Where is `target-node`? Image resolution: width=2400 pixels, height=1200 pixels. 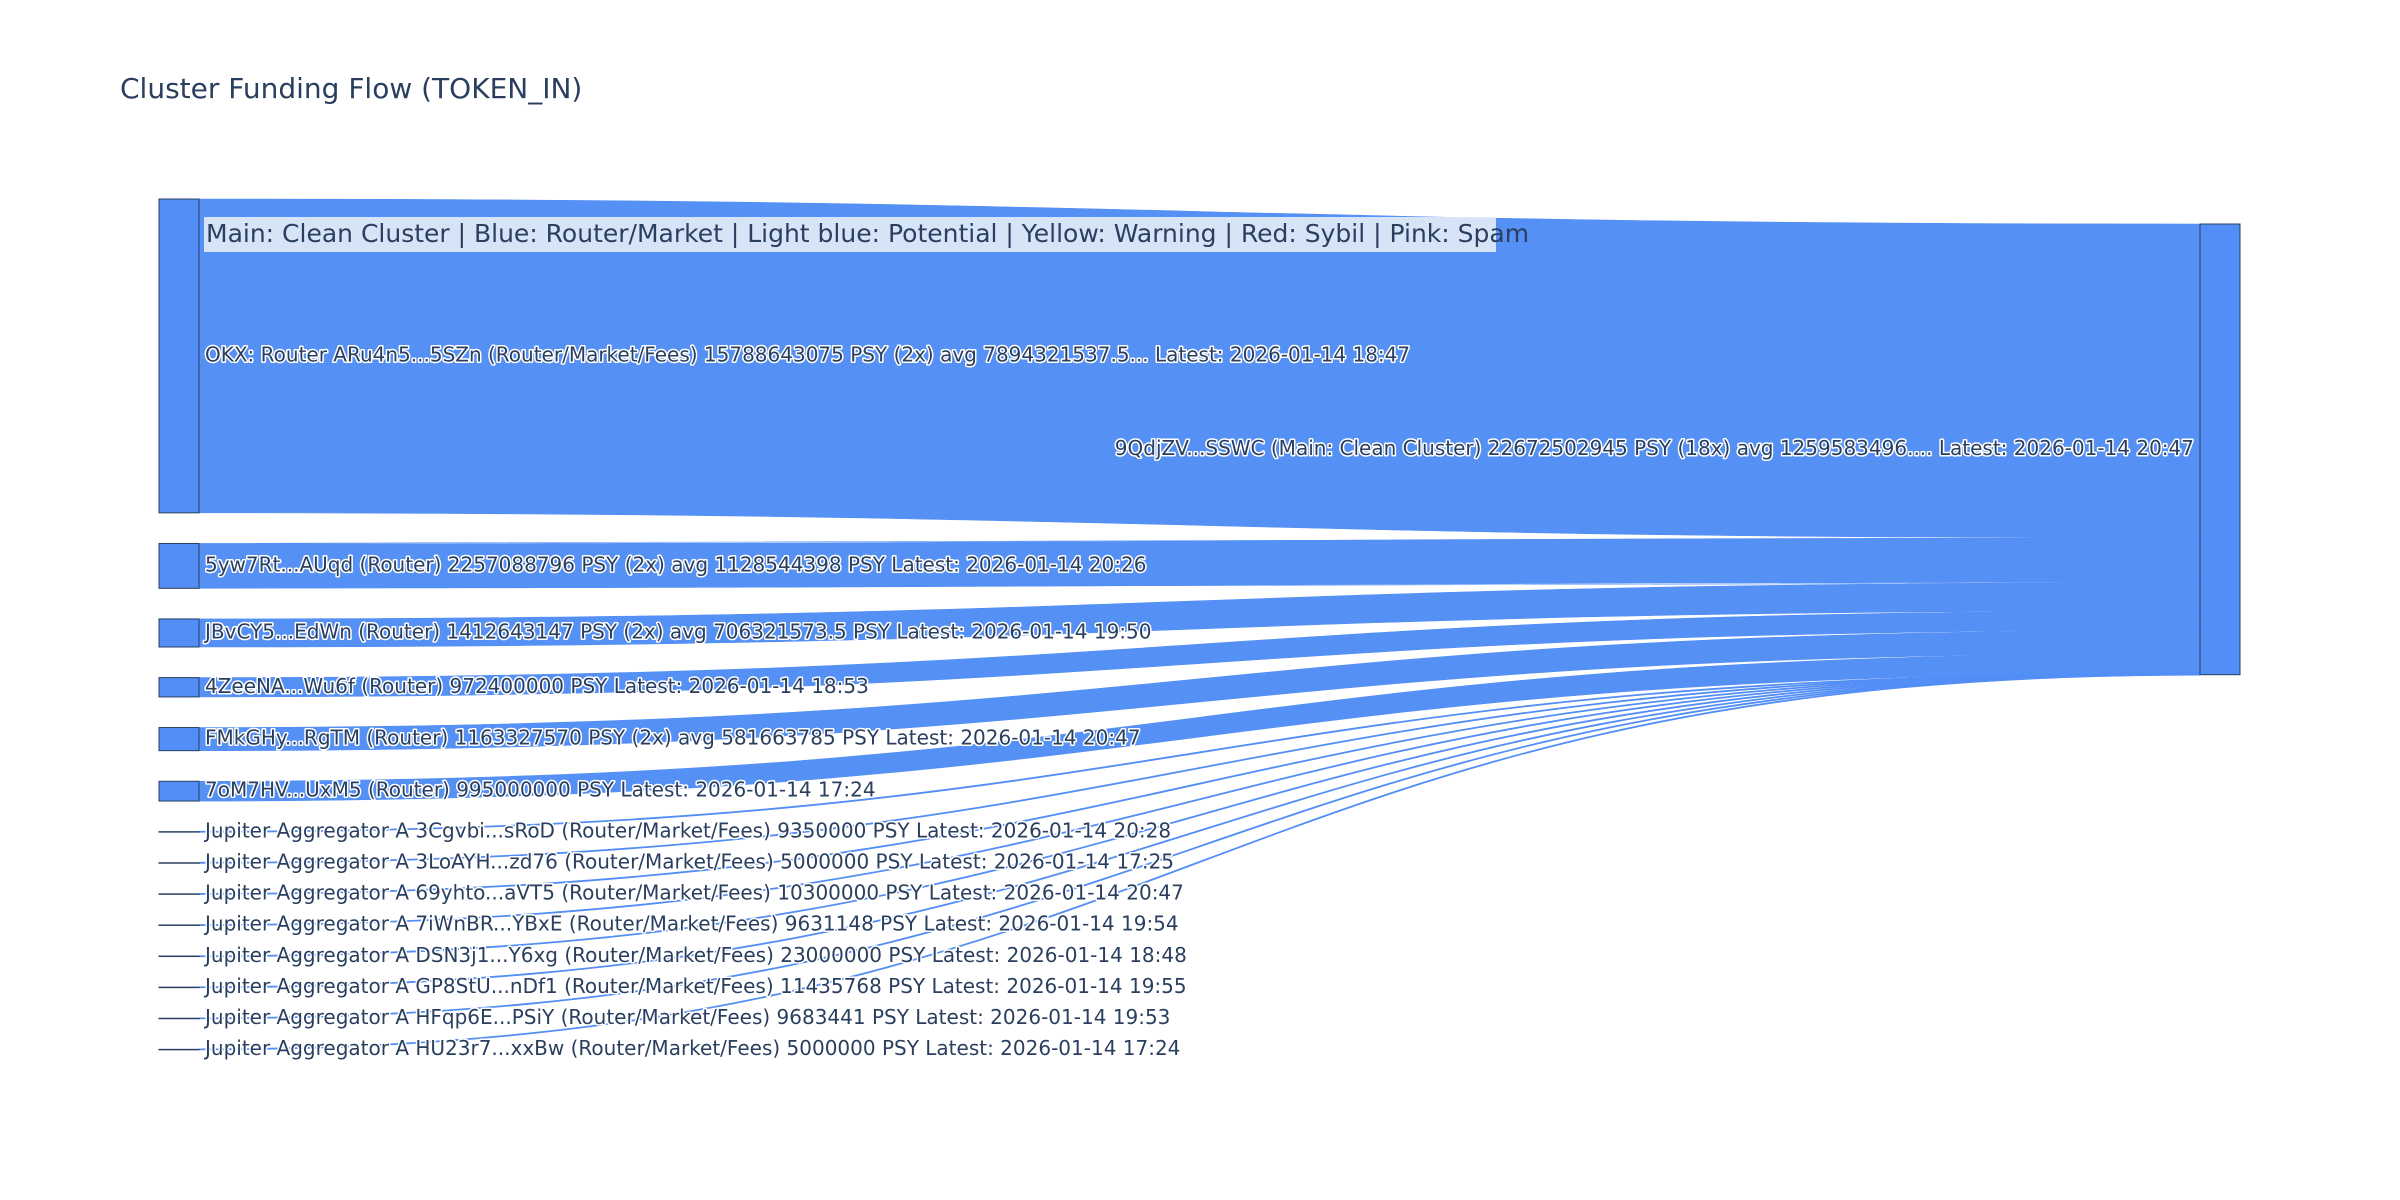
target-node is located at coordinates (2220, 449).